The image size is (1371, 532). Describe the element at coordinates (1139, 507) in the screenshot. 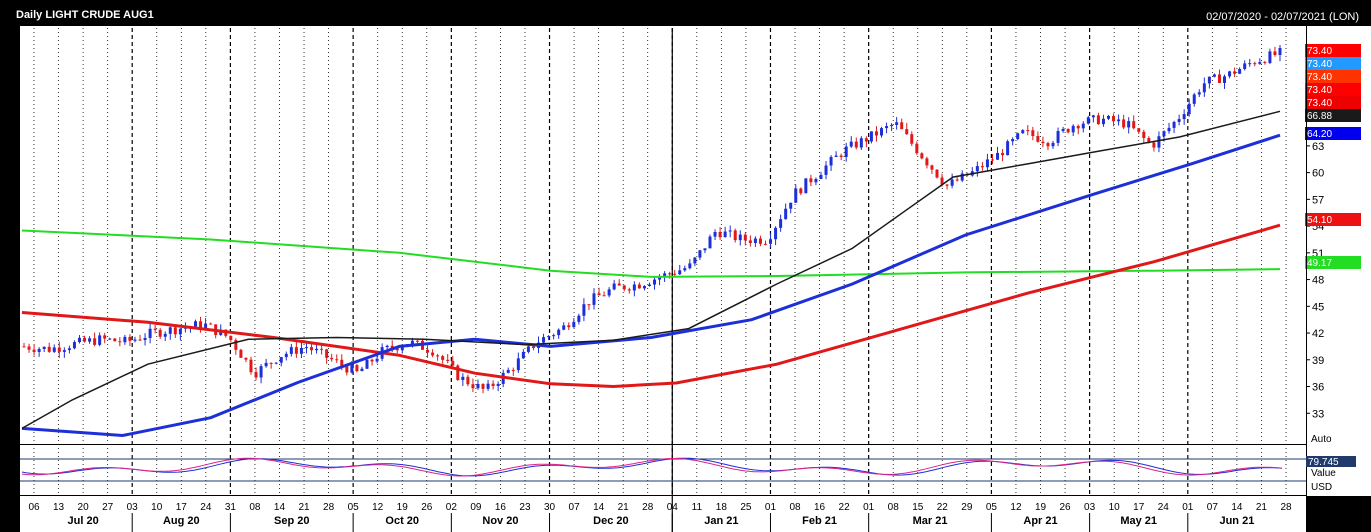

I see `x-day-label: 17` at that location.